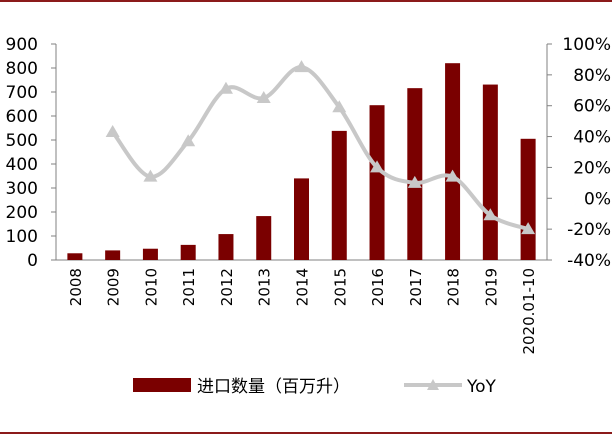 This screenshot has width=612, height=434. I want to click on left-y-tick-label: 200, so click(22, 213).